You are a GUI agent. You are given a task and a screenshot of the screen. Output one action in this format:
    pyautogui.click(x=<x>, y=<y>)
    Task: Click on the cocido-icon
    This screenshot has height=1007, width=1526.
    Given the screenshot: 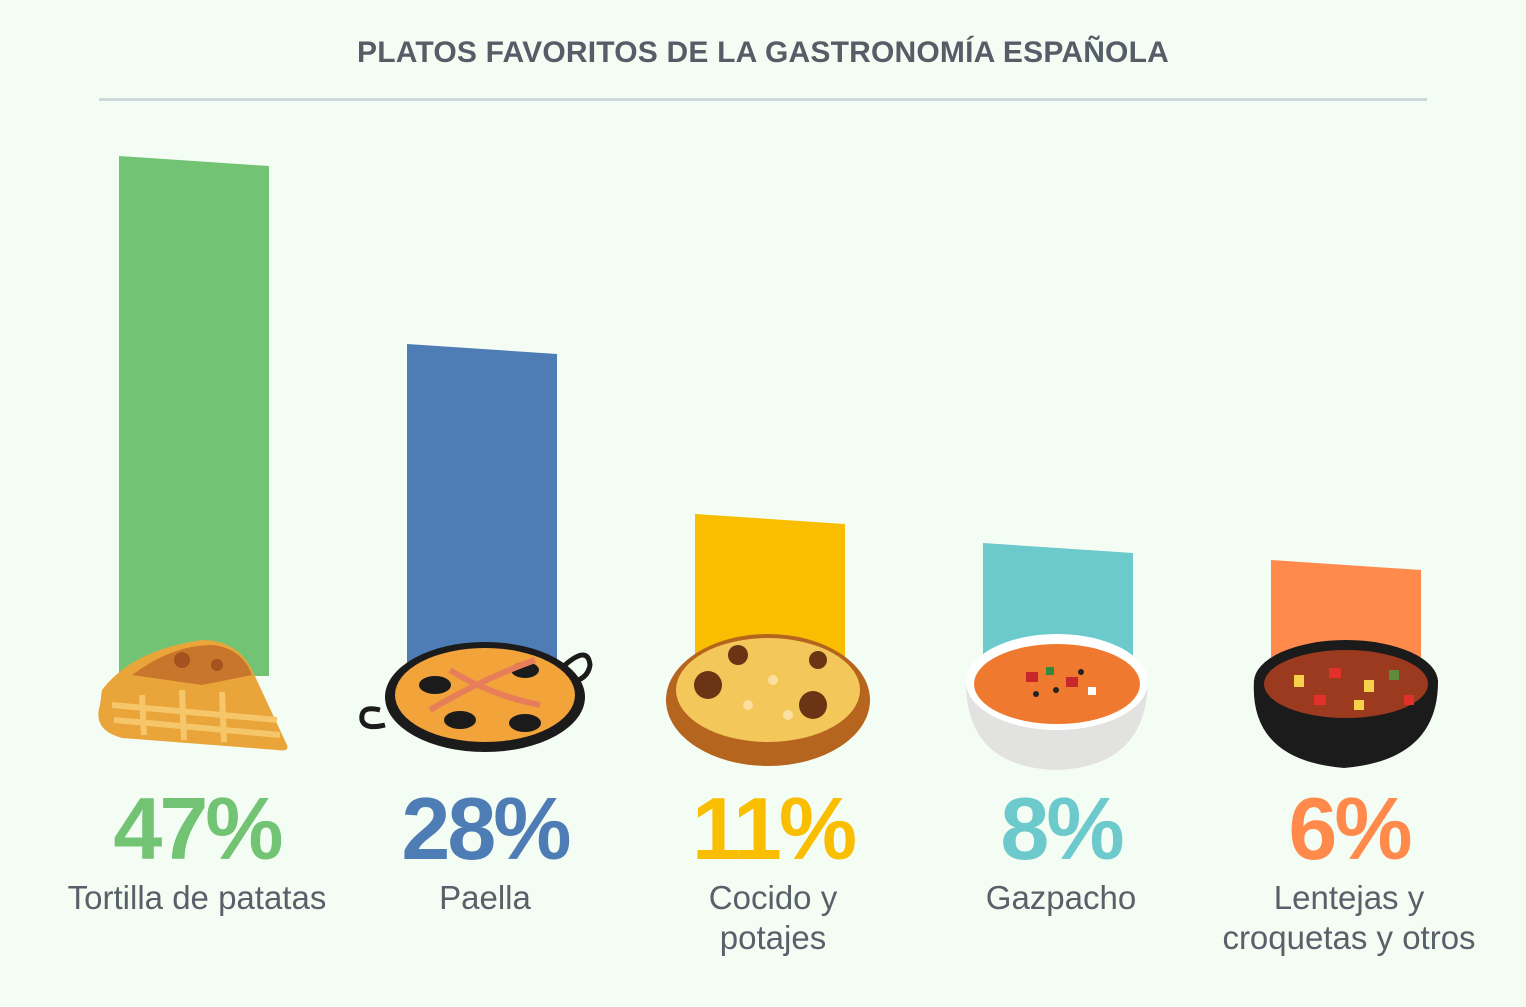 What is the action you would take?
    pyautogui.click(x=768, y=700)
    